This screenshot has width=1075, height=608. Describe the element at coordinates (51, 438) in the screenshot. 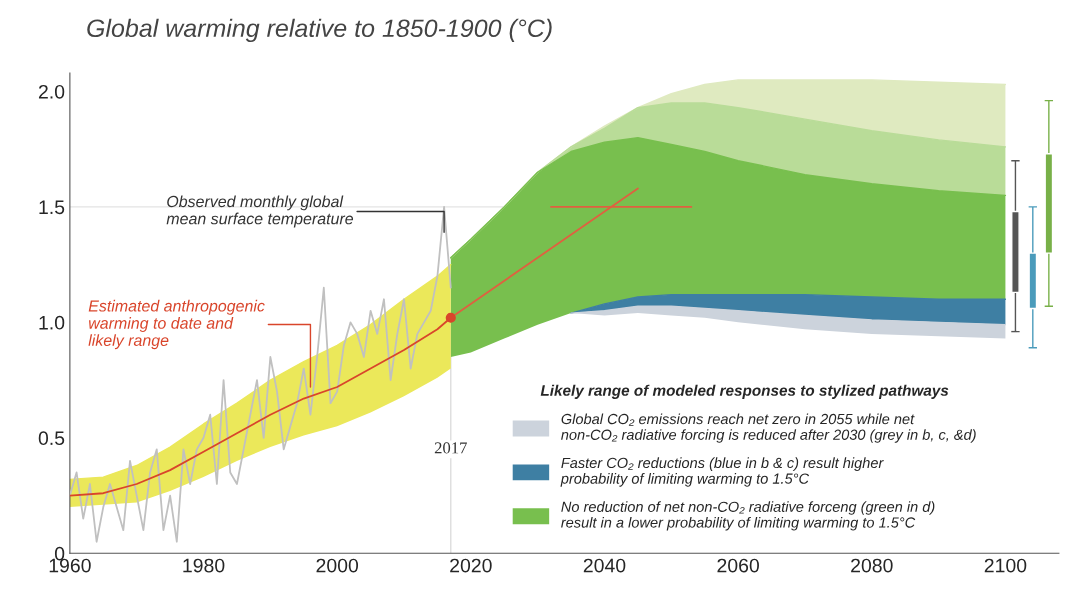

I see `y-tick-label: 0.5` at that location.